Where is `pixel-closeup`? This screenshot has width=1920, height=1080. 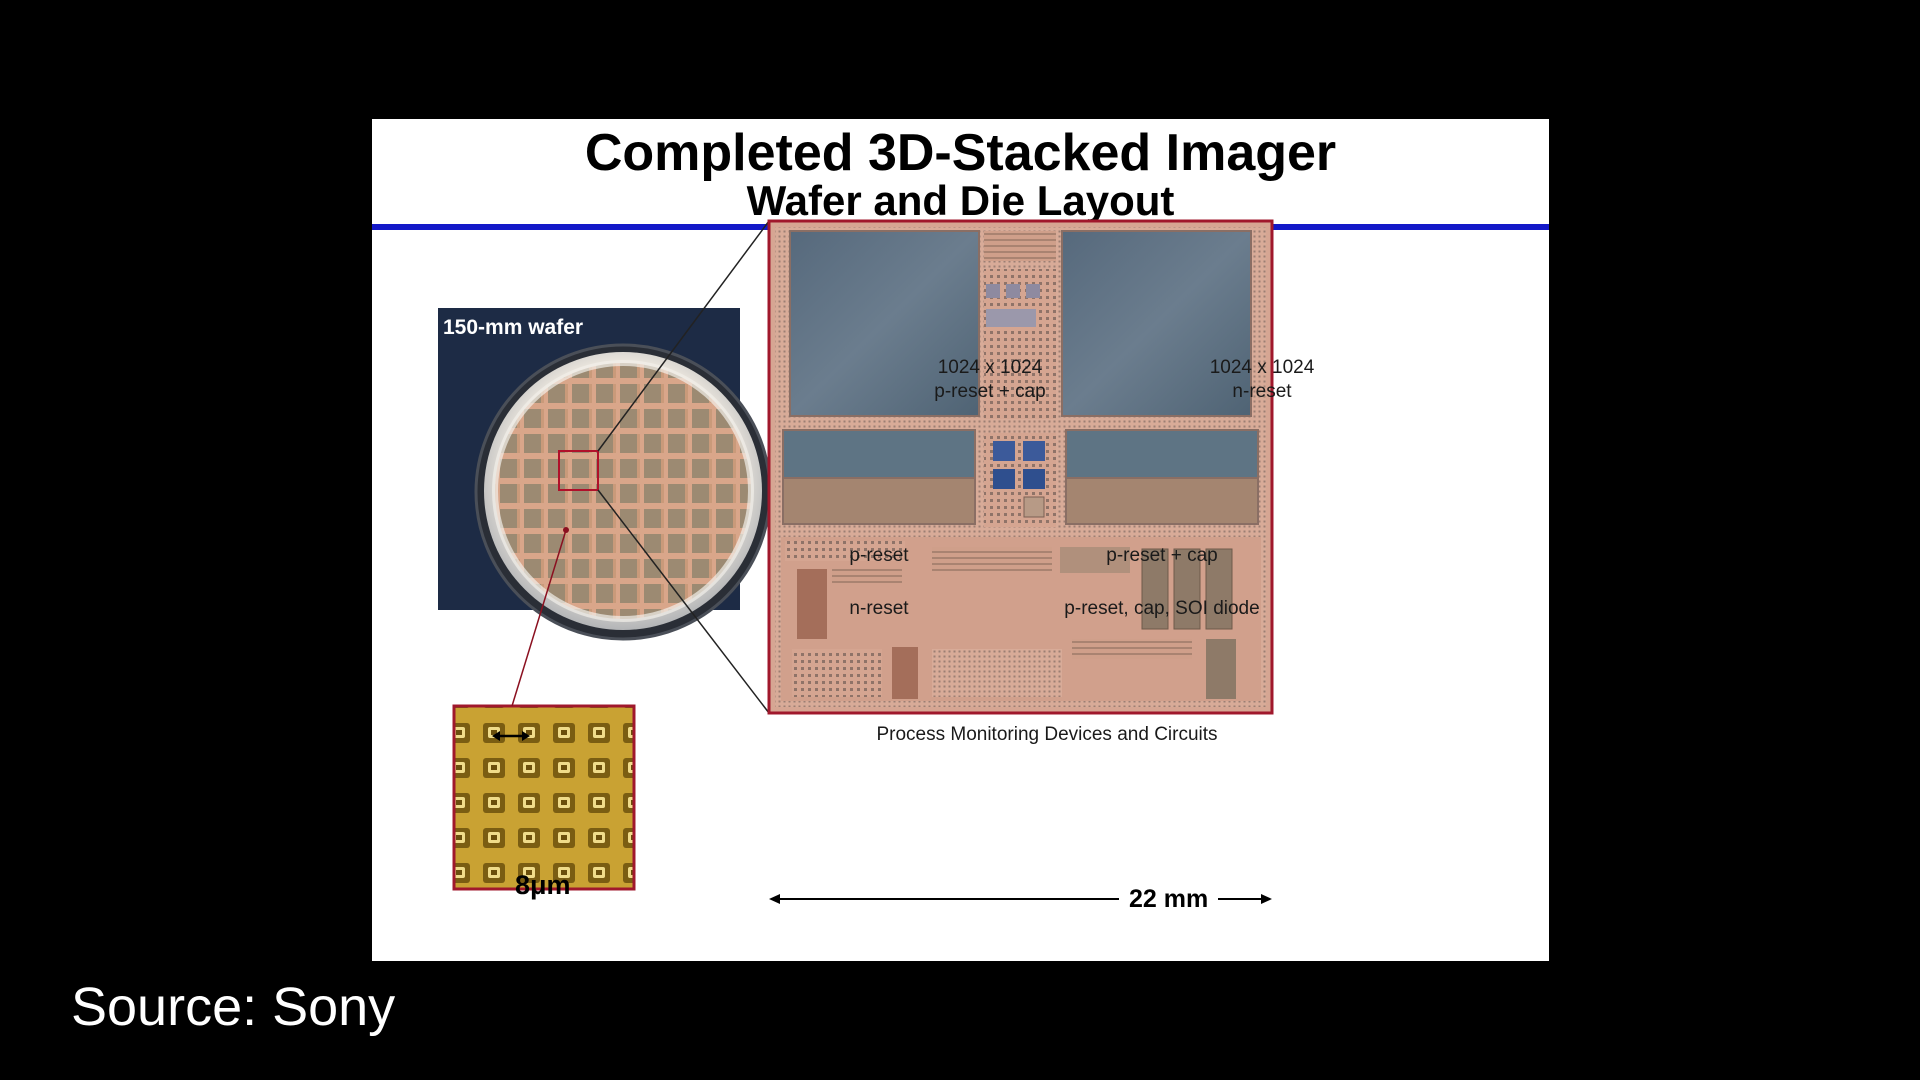
pixel-closeup is located at coordinates (544, 797).